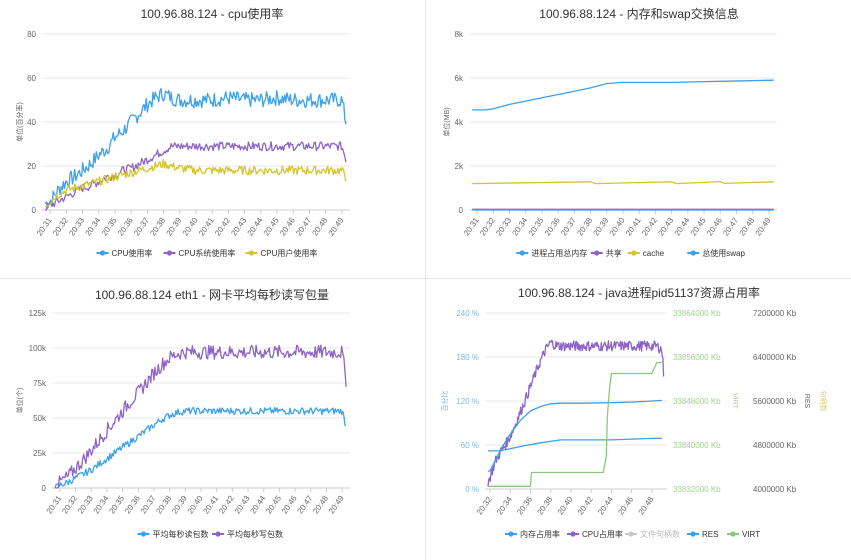 The image size is (851, 560). What do you see at coordinates (467, 401) in the screenshot?
I see `left-y-tick-label: 120 %` at bounding box center [467, 401].